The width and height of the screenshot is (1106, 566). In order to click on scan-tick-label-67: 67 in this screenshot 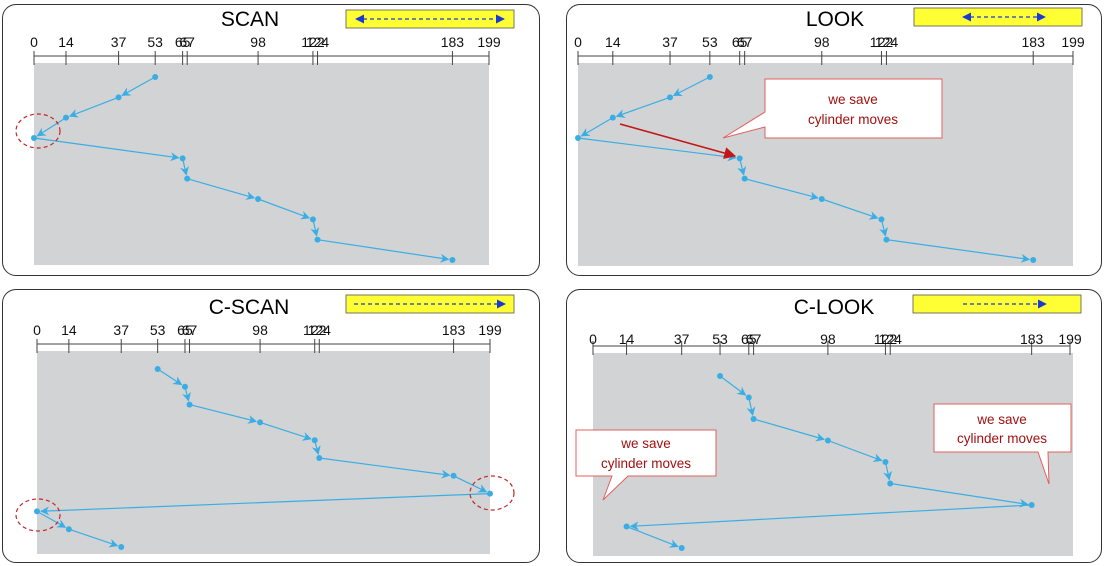, I will do `click(187, 42)`.